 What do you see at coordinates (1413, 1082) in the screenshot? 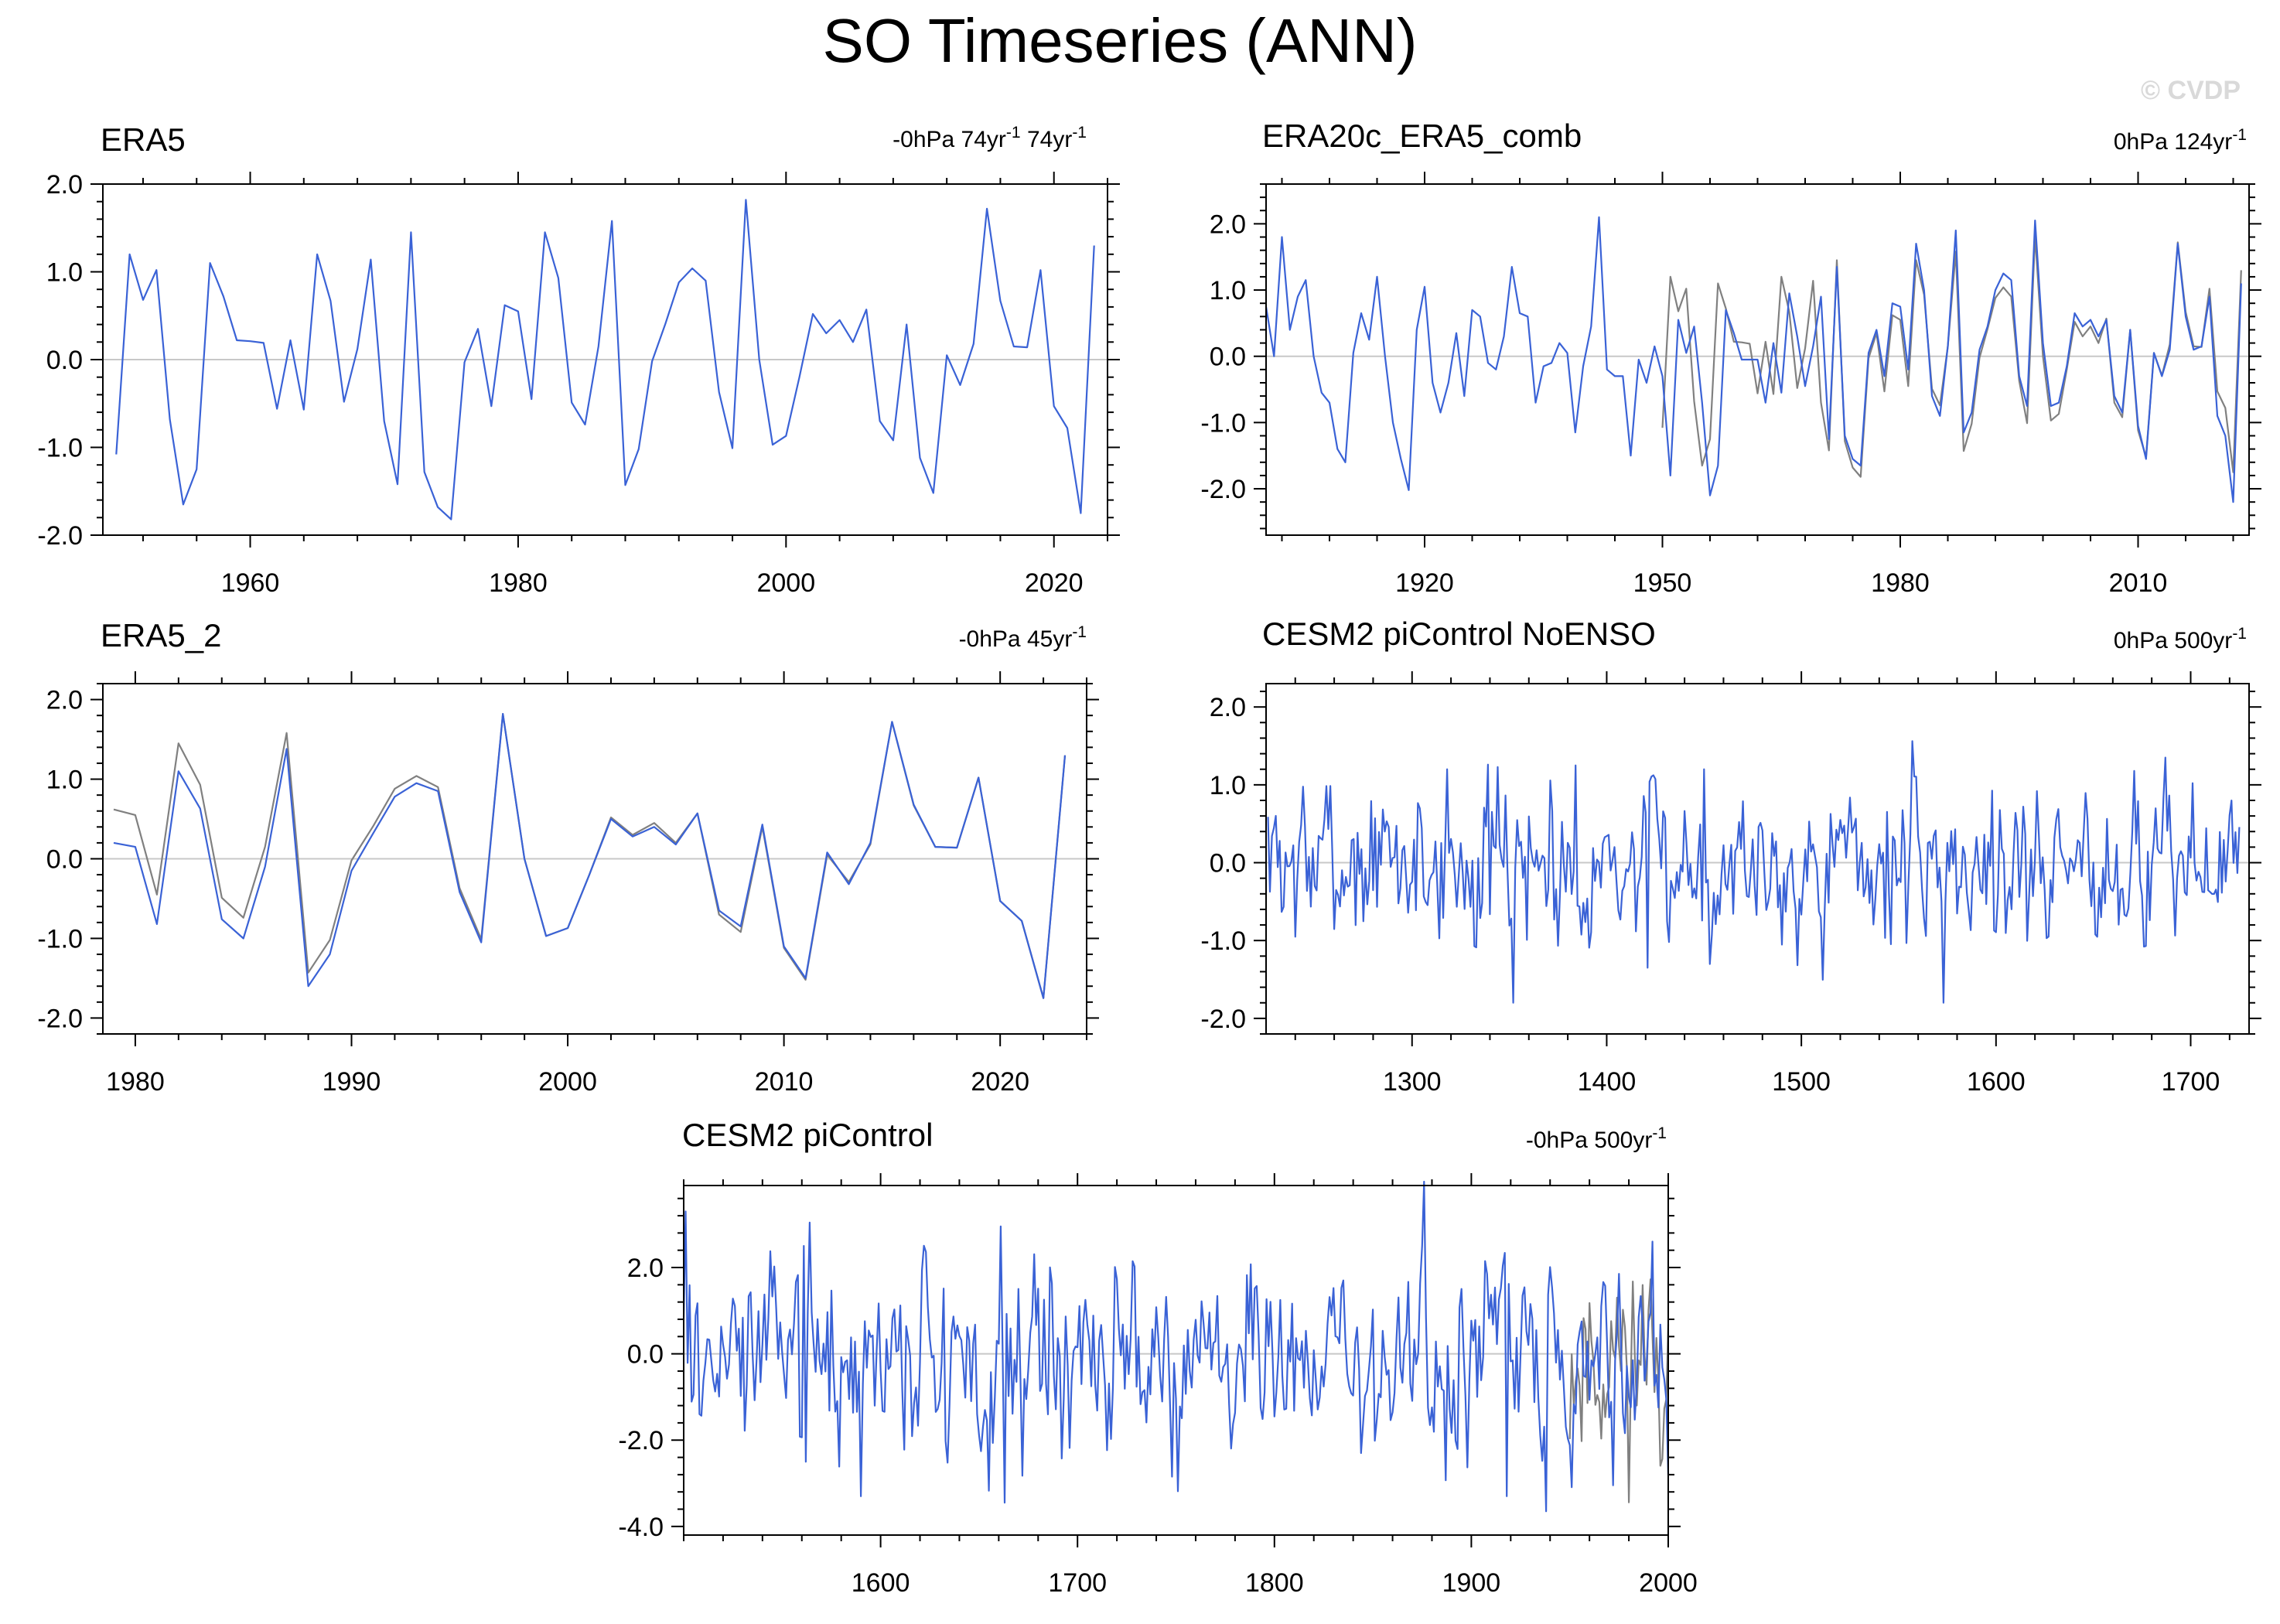
I see `x-tick-label: 1300` at bounding box center [1413, 1082].